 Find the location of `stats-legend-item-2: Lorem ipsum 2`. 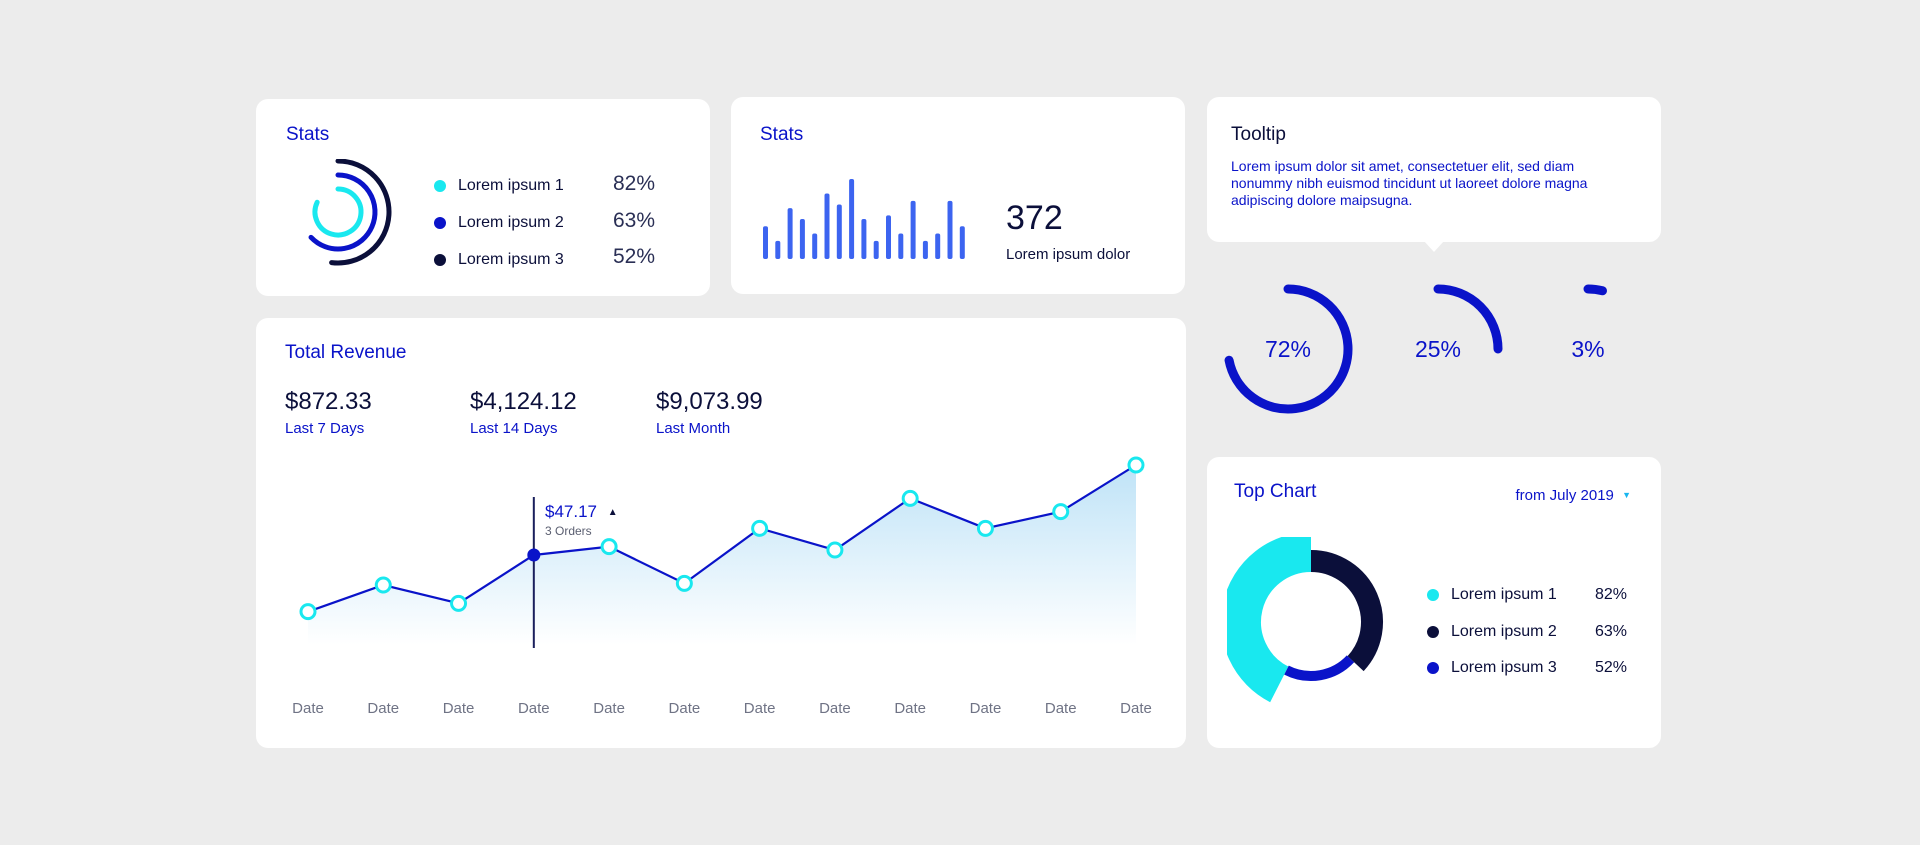

stats-legend-item-2: Lorem ipsum 2 is located at coordinates (499, 223).